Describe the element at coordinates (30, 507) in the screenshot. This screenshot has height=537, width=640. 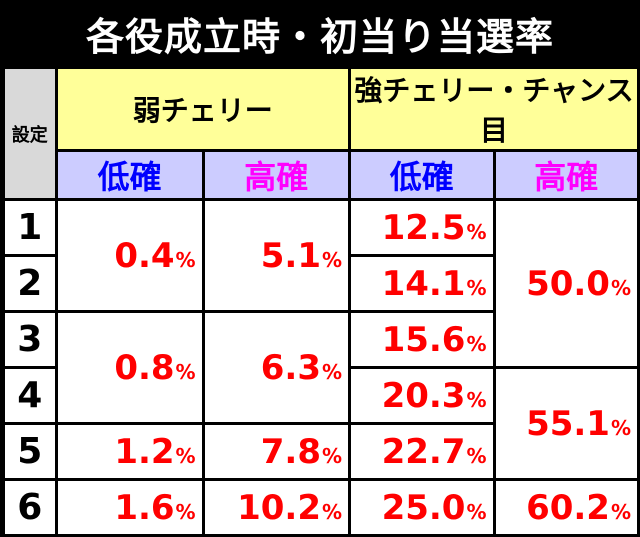
I see `setting-6: 6` at that location.